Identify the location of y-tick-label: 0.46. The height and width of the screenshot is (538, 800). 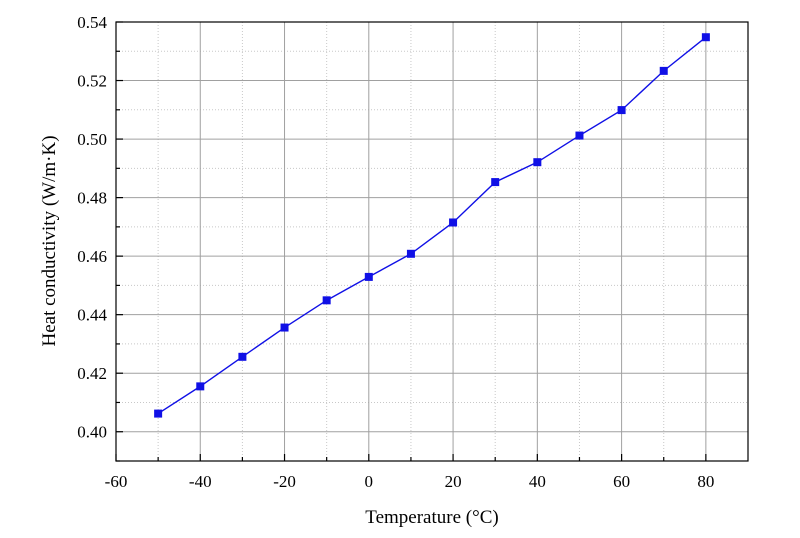
(92, 256).